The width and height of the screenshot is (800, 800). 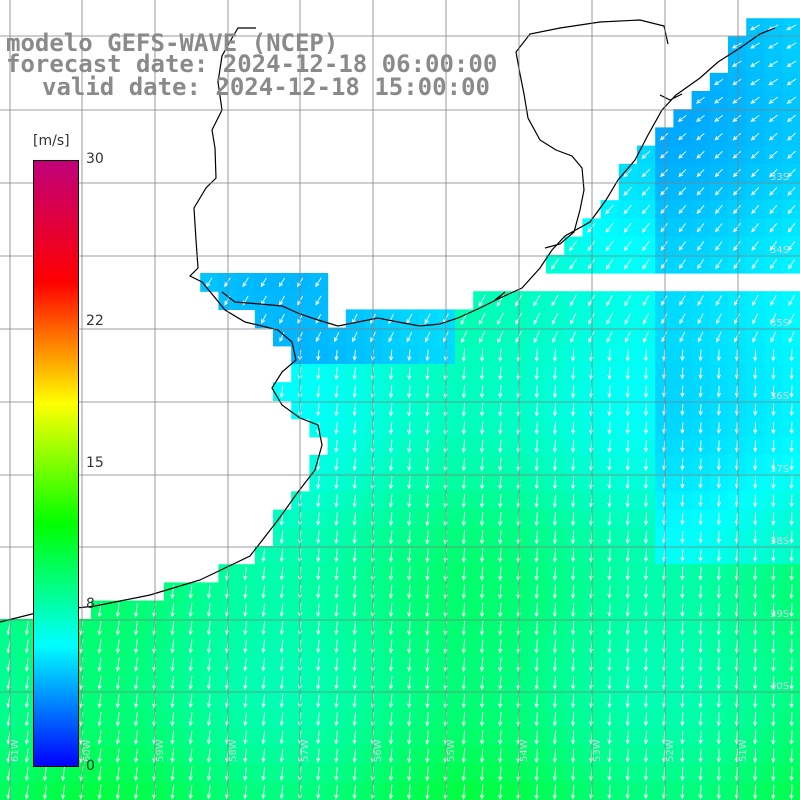 What do you see at coordinates (743, 750) in the screenshot?
I see `longitude-label: 51W` at bounding box center [743, 750].